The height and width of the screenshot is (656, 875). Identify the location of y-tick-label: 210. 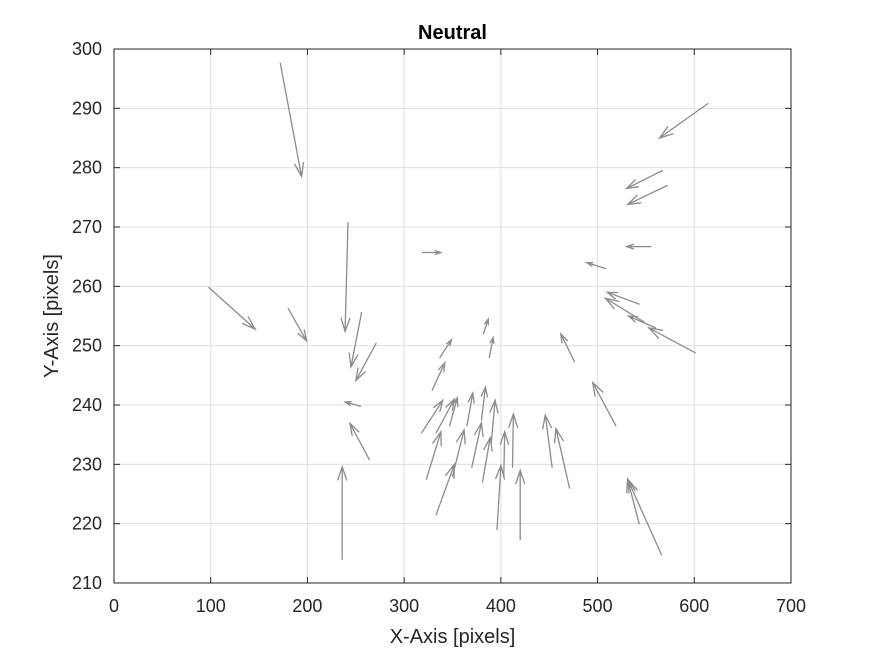
(87, 583).